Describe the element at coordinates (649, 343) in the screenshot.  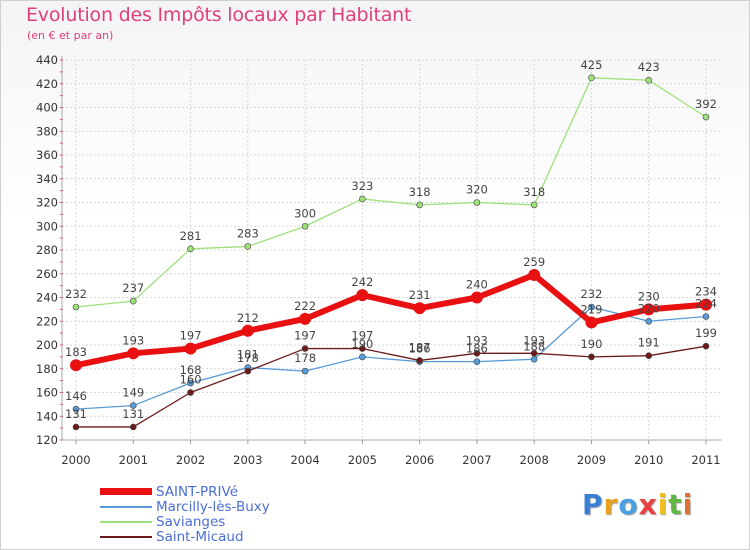
I see `data-label: 191` at that location.